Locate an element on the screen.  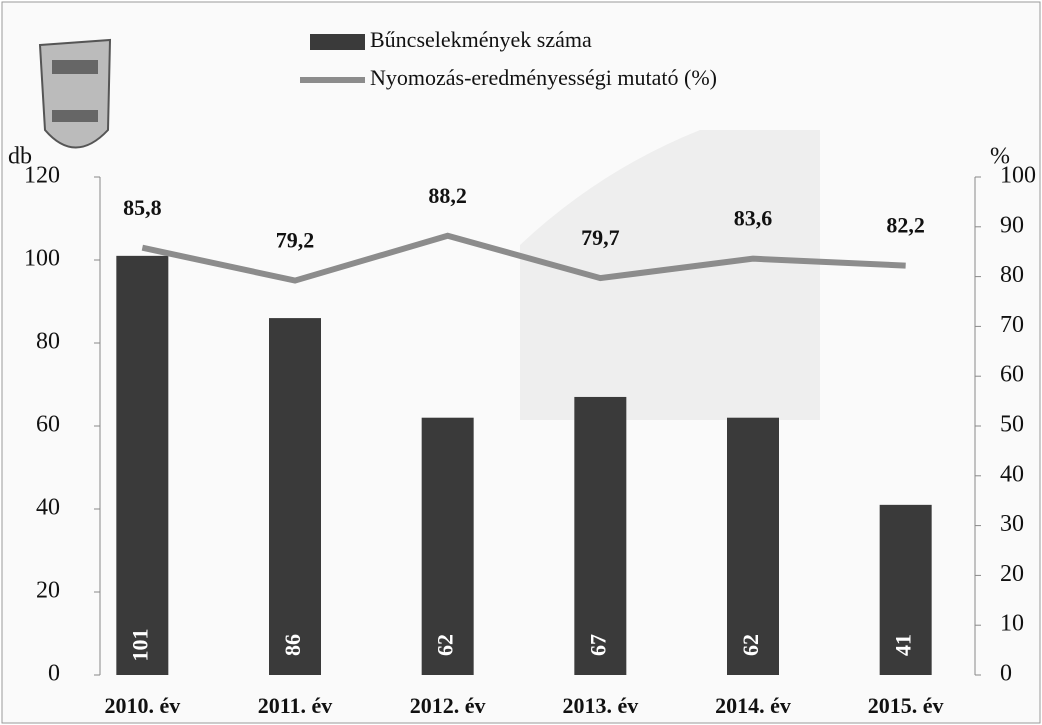
x-tick-label: 2015. év is located at coordinates (906, 705).